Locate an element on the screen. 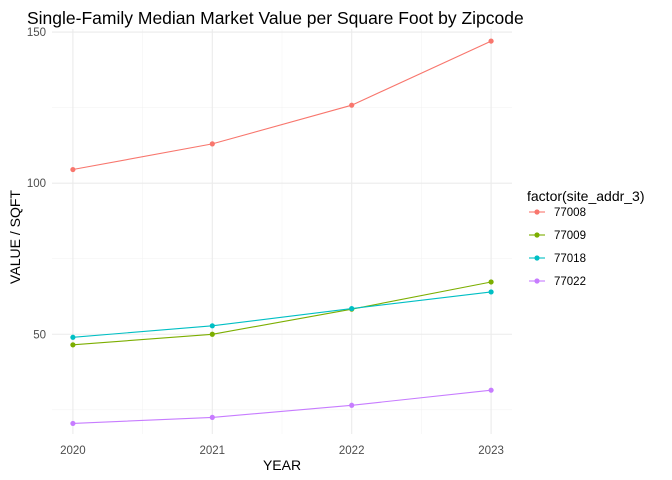 The height and width of the screenshot is (480, 672). y-axis-title: VALUE / SQFT is located at coordinates (15, 237).